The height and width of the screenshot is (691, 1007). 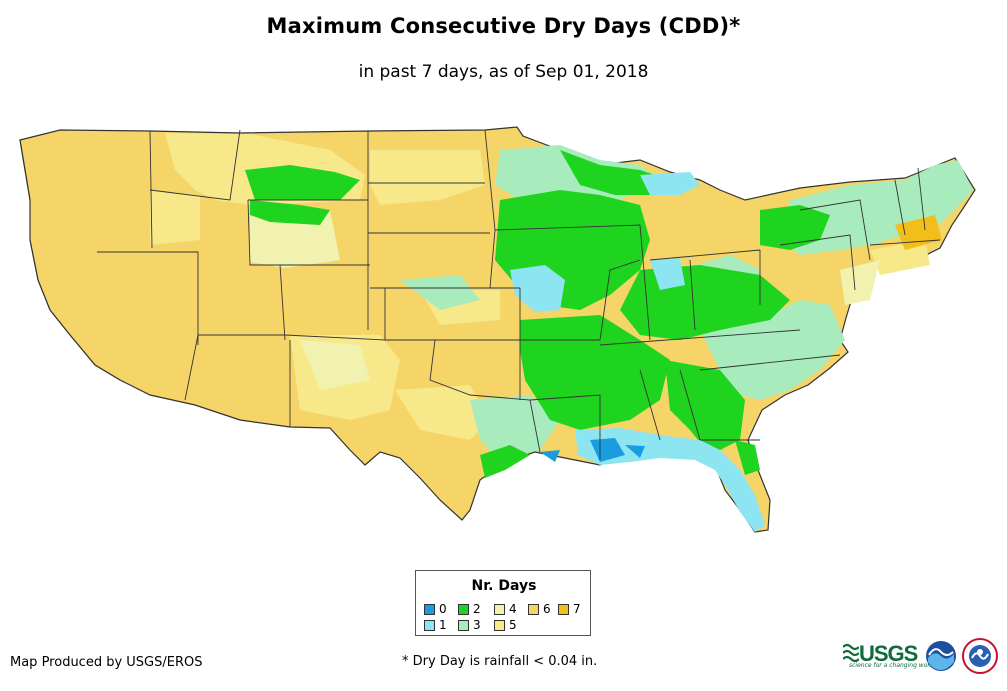 I want to click on legend-label-0: 0, so click(x=443, y=609).